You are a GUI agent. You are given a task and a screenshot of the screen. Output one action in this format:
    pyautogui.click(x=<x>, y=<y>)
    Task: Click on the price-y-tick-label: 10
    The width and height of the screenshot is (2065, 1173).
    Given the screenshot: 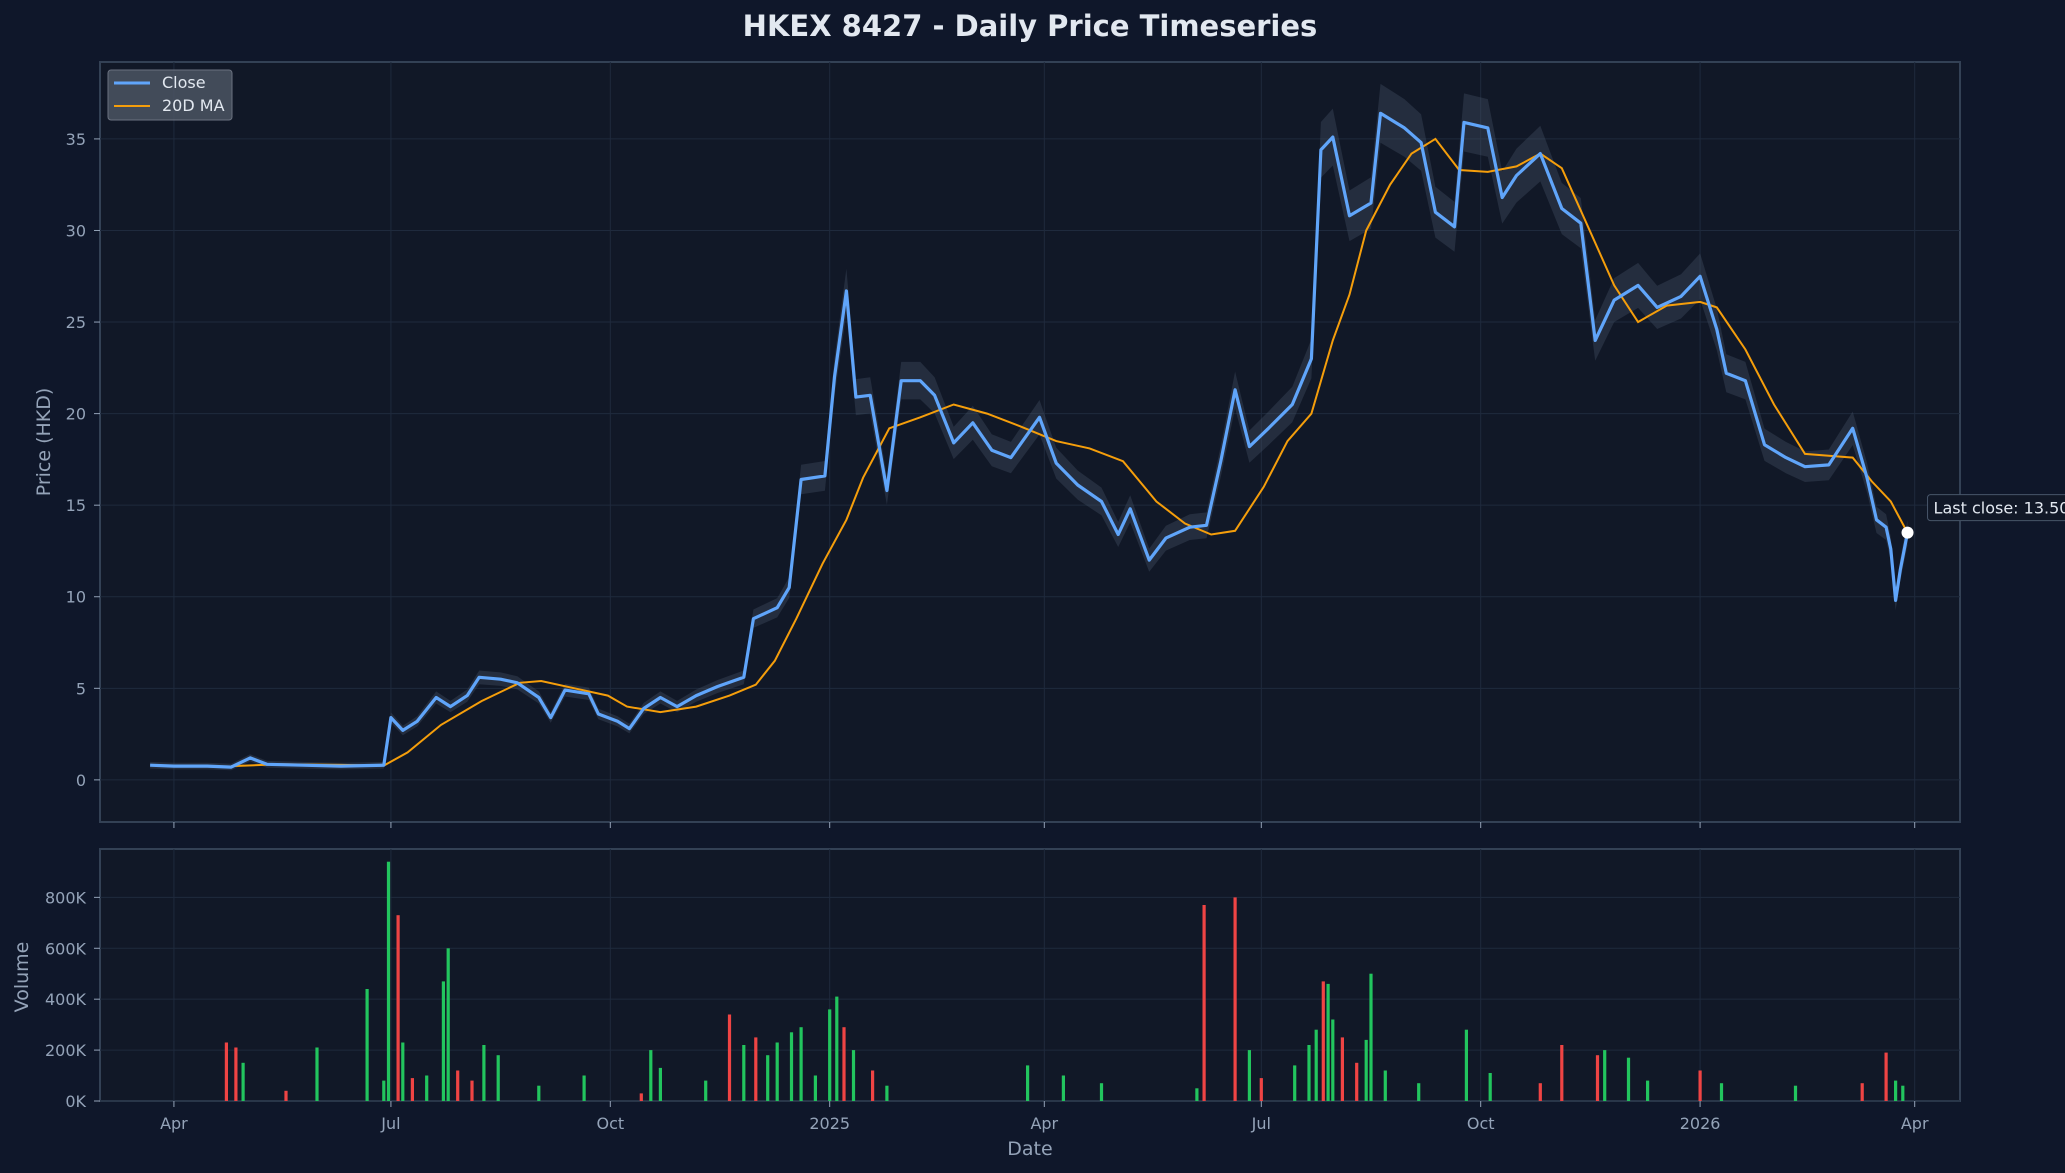 What is the action you would take?
    pyautogui.click(x=76, y=597)
    